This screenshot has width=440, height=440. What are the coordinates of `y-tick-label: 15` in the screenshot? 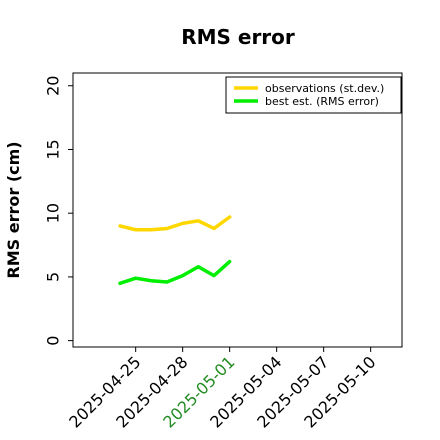 It's located at (53, 149).